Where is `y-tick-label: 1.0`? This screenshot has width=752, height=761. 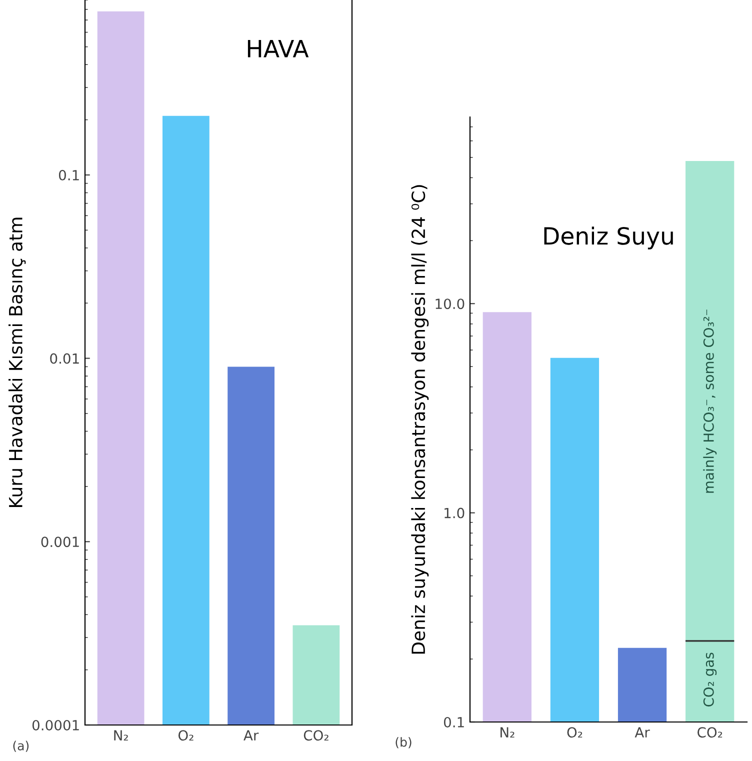
y-tick-label: 1.0 is located at coordinates (454, 513).